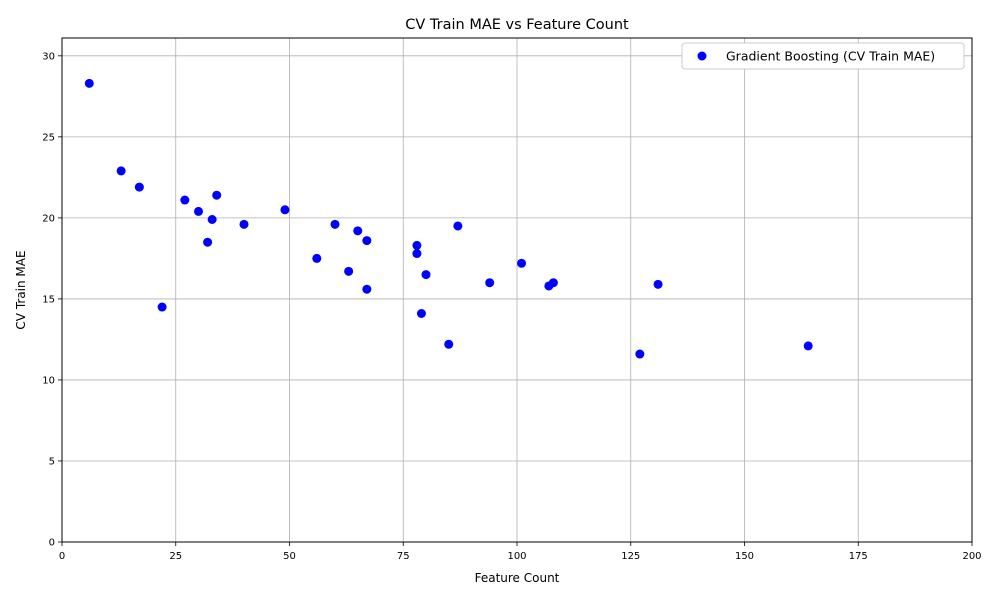  What do you see at coordinates (48, 299) in the screenshot?
I see `y-tick-label: 15` at bounding box center [48, 299].